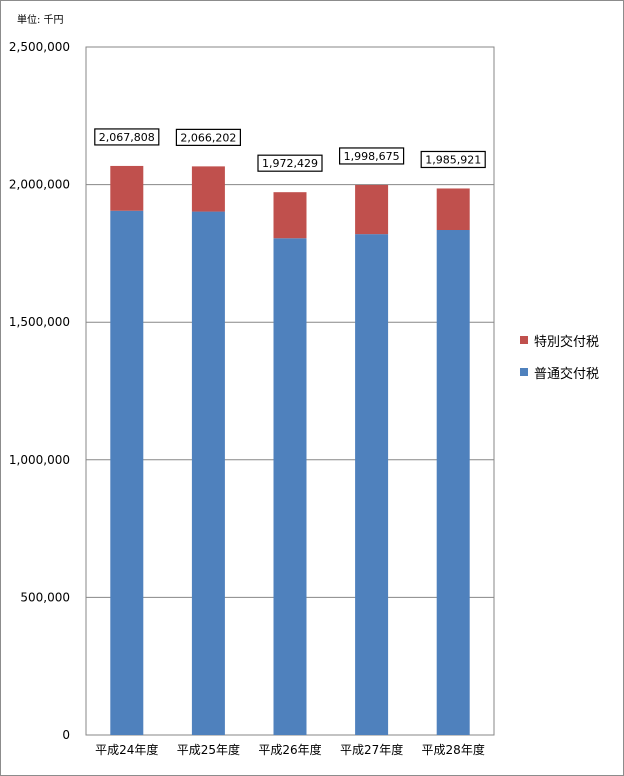 The width and height of the screenshot is (624, 776). Describe the element at coordinates (567, 374) in the screenshot. I see `legend-label-ordinary: 普通交付税` at that location.